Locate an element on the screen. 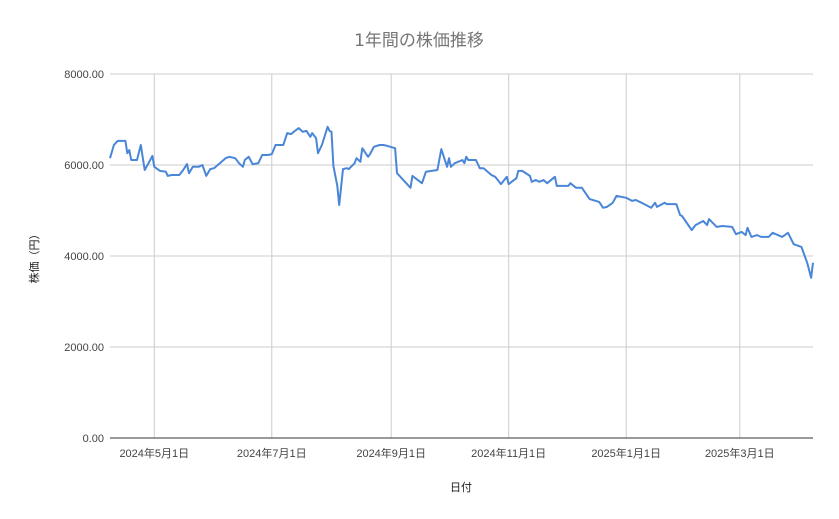  y-tick-label: 4000.00 is located at coordinates (84, 257).